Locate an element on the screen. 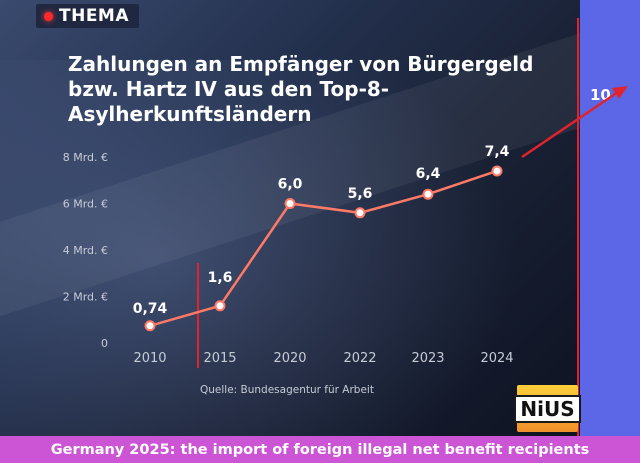 The image size is (640, 463). x-tick-label: 2010 is located at coordinates (149, 358).